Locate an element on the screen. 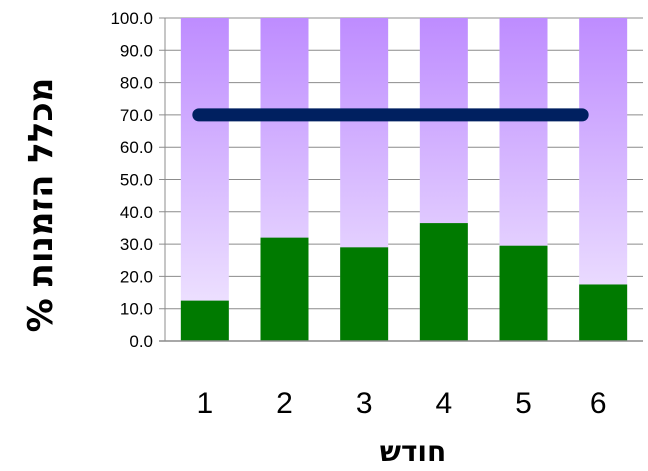  x-tick-label: 6 is located at coordinates (598, 403).